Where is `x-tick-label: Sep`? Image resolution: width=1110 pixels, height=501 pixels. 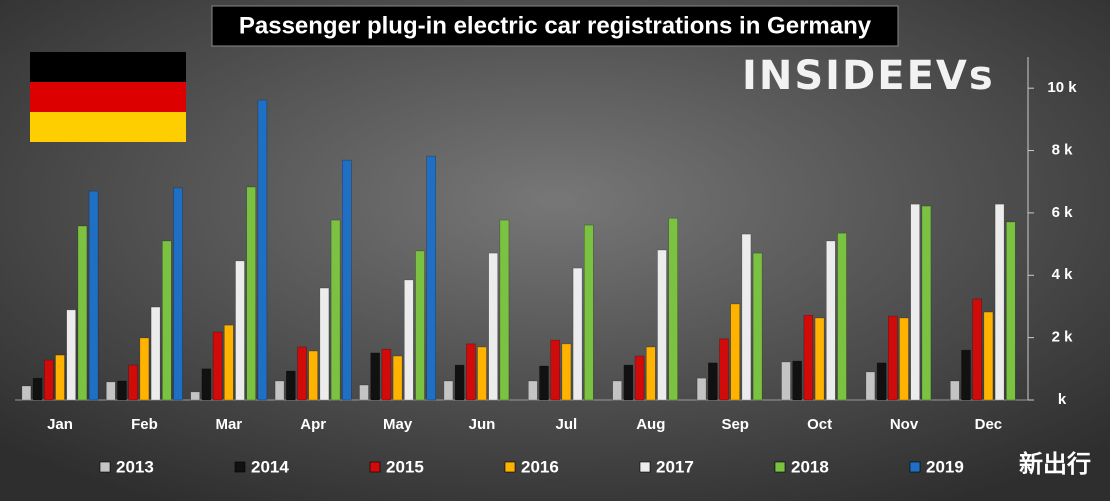 x-tick-label: Sep is located at coordinates (735, 424).